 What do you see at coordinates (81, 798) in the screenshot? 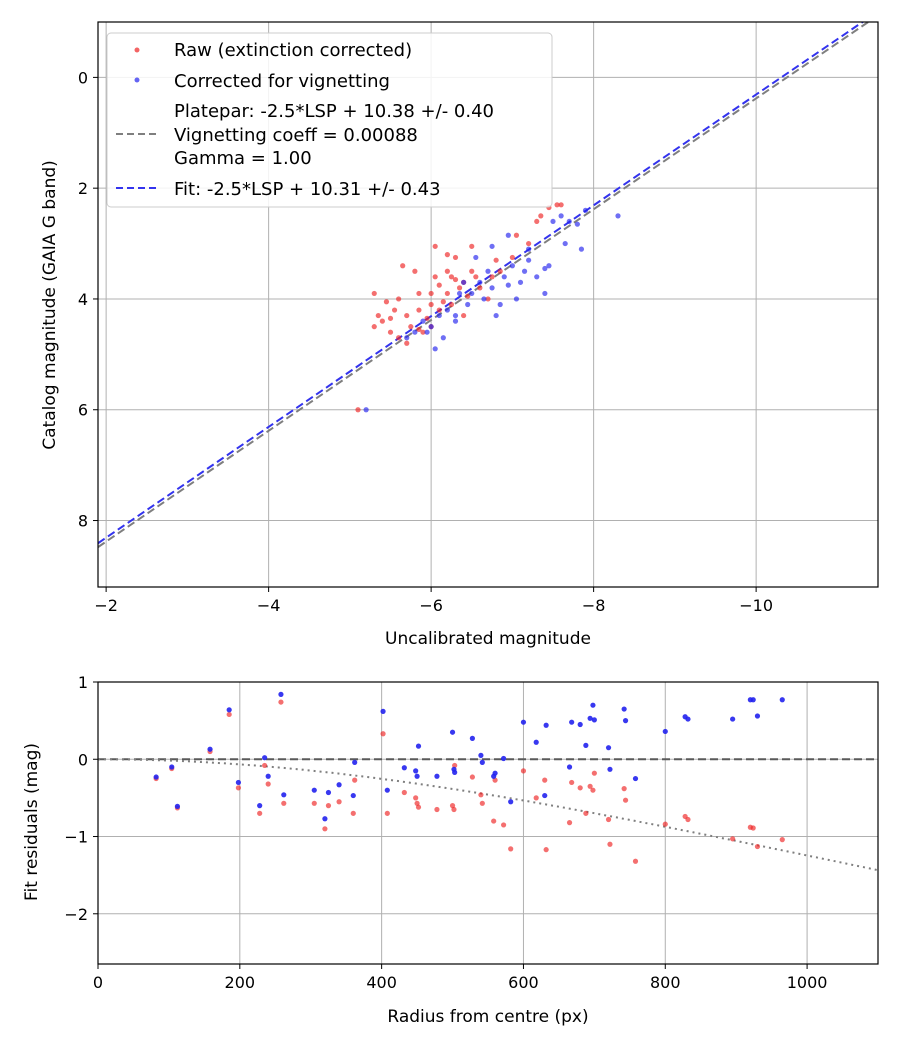
I see `bottom-y-ticks: −2 −1 0 1` at bounding box center [81, 798].